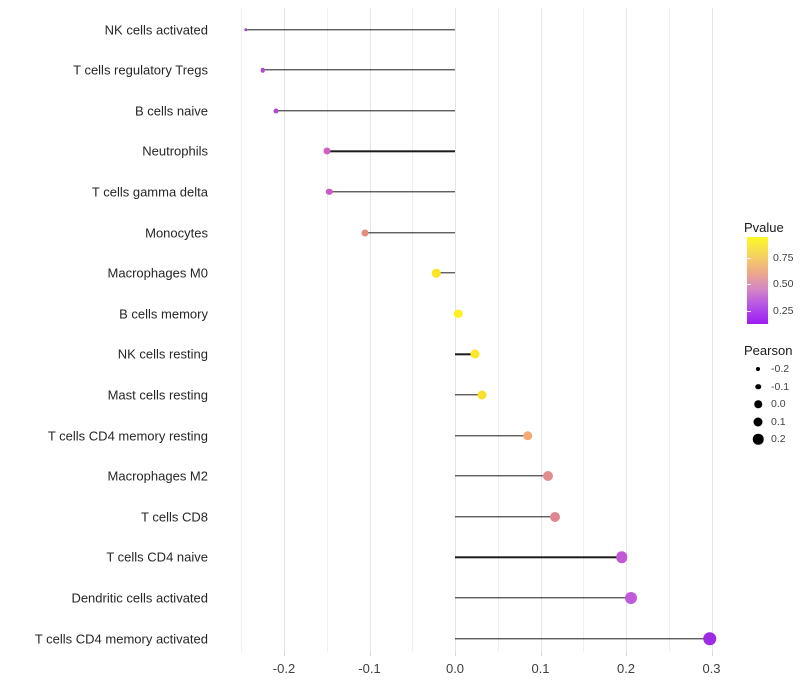  I want to click on category-label: Macrophages M2, so click(157, 476).